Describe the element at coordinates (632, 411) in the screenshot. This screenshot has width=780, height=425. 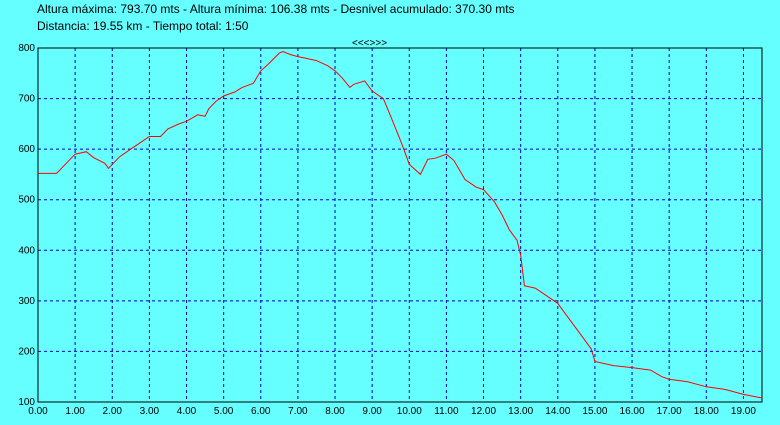
I see `x-tick-label: 16.00` at that location.